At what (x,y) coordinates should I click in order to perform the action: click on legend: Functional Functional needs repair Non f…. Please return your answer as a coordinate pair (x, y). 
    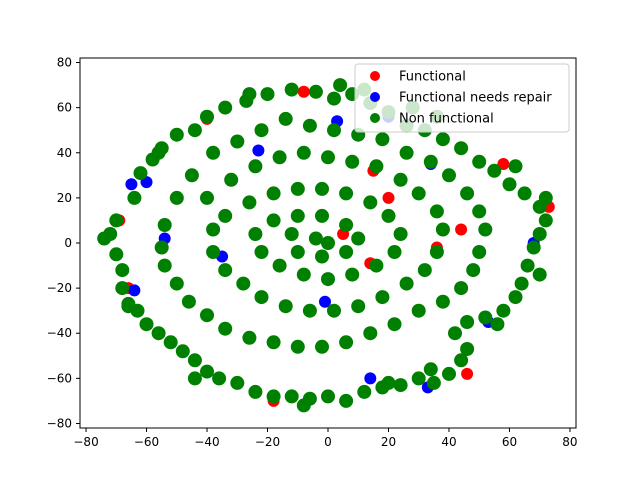
    Looking at the image, I should click on (462, 98).